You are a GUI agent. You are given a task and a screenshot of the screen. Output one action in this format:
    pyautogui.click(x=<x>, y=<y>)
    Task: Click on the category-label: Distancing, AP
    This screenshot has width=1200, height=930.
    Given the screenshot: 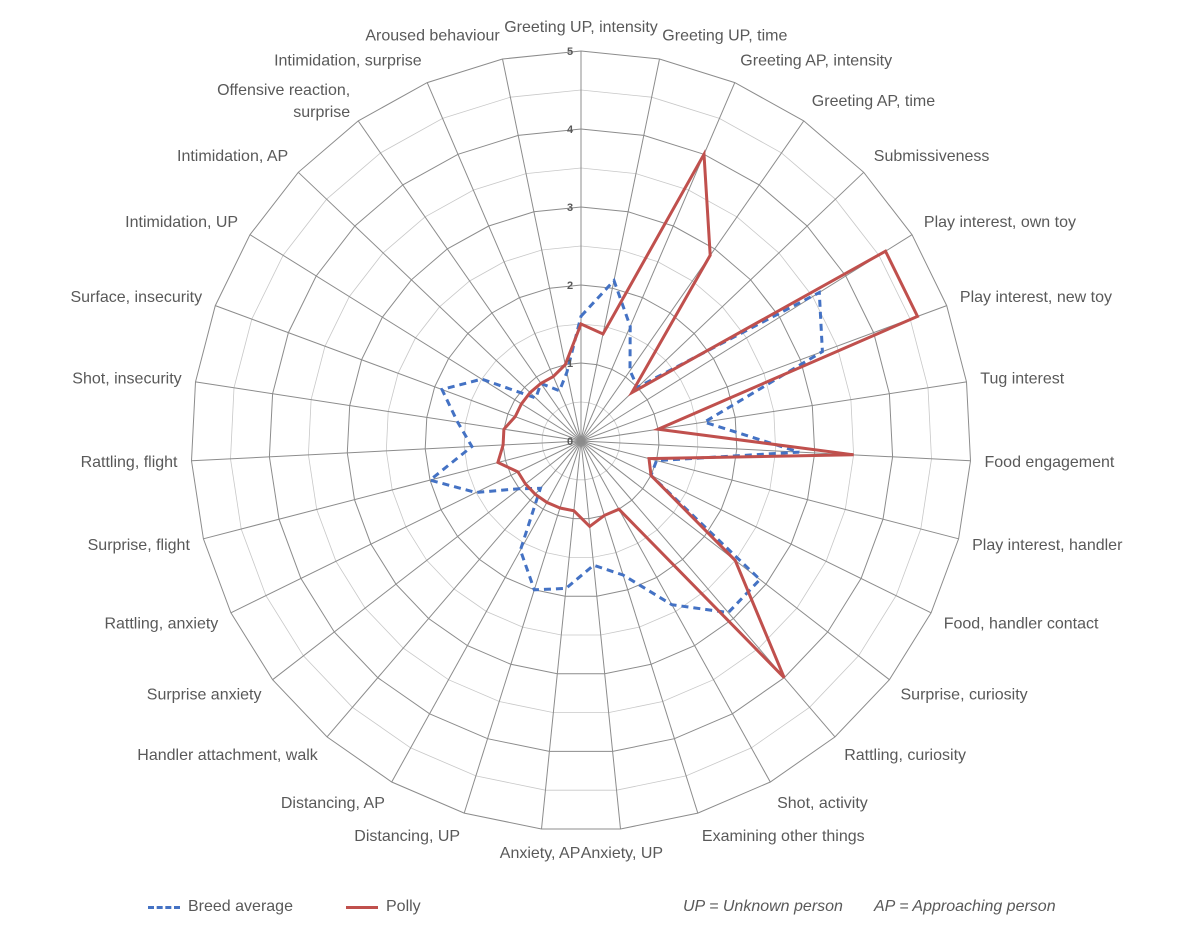 What is the action you would take?
    pyautogui.click(x=333, y=803)
    